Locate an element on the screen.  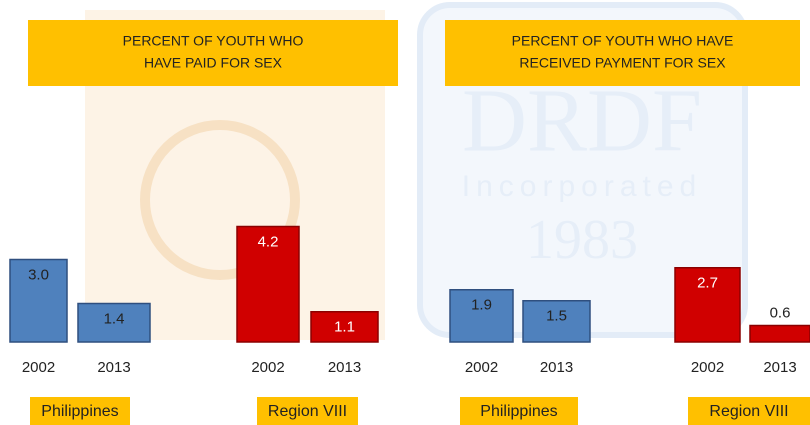
value-label: 0.6 is located at coordinates (780, 312).